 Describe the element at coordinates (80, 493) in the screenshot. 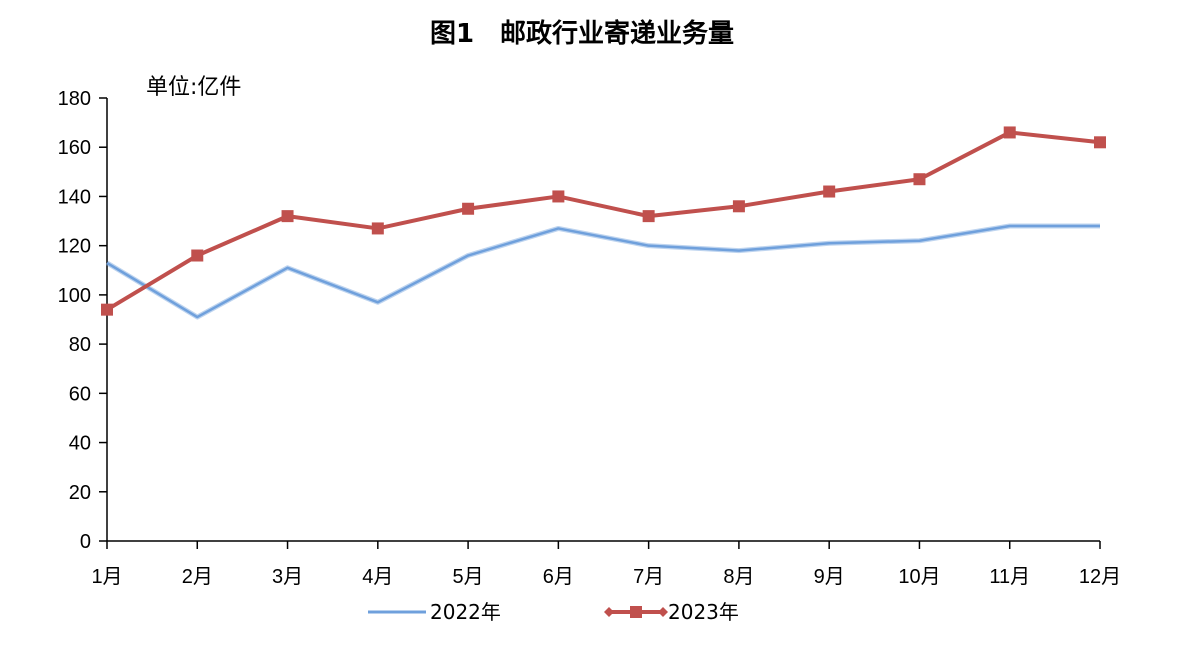

I see `y-tick-label: 20` at that location.